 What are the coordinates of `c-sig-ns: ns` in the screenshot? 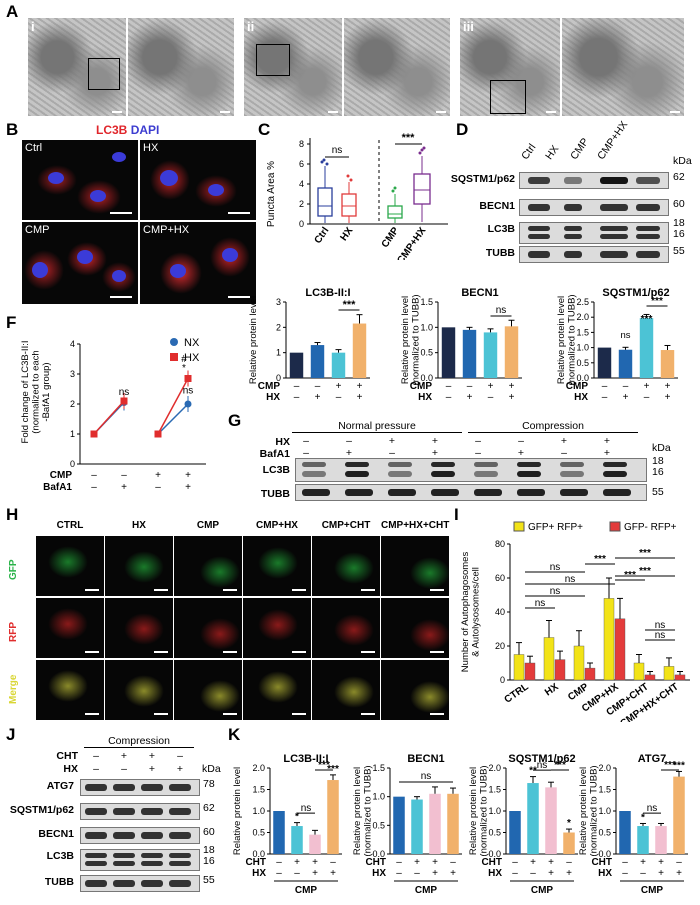 It's located at (337, 150).